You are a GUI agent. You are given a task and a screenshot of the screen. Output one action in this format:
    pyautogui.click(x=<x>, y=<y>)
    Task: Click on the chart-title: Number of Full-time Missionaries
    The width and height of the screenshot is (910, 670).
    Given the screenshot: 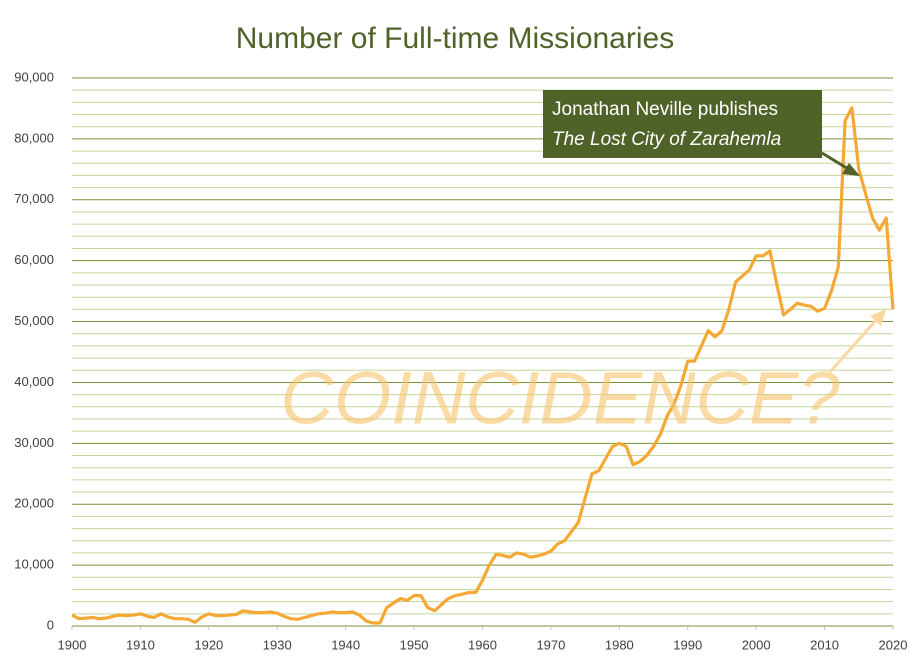 What is the action you would take?
    pyautogui.click(x=455, y=38)
    